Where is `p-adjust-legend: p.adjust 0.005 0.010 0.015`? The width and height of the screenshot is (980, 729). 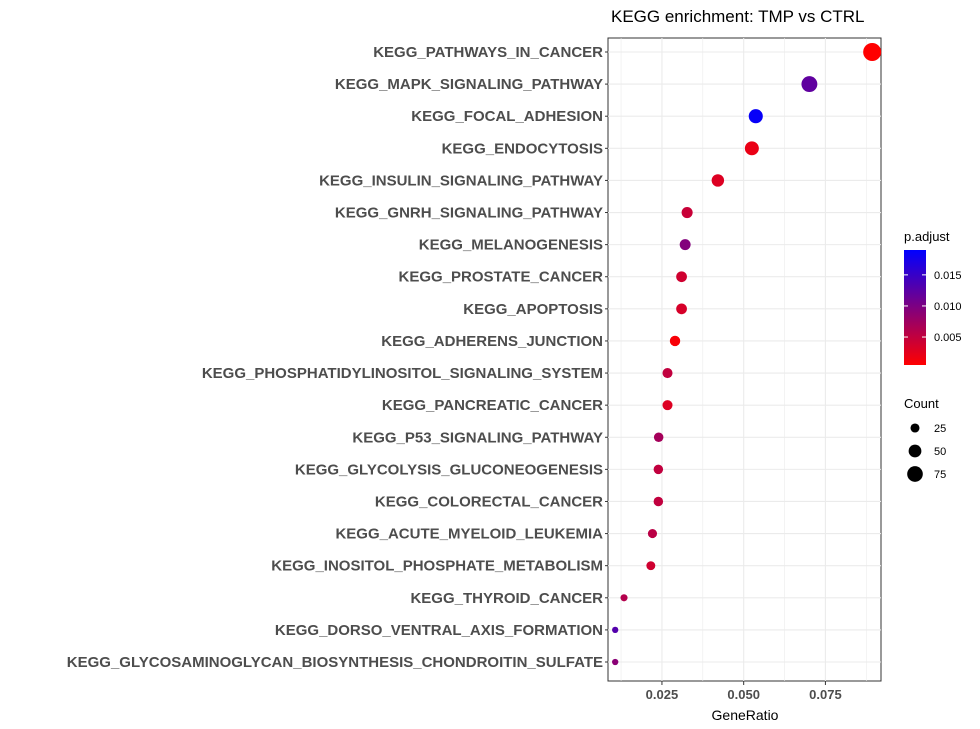 p-adjust-legend: p.adjust 0.005 0.010 0.015 is located at coordinates (933, 297).